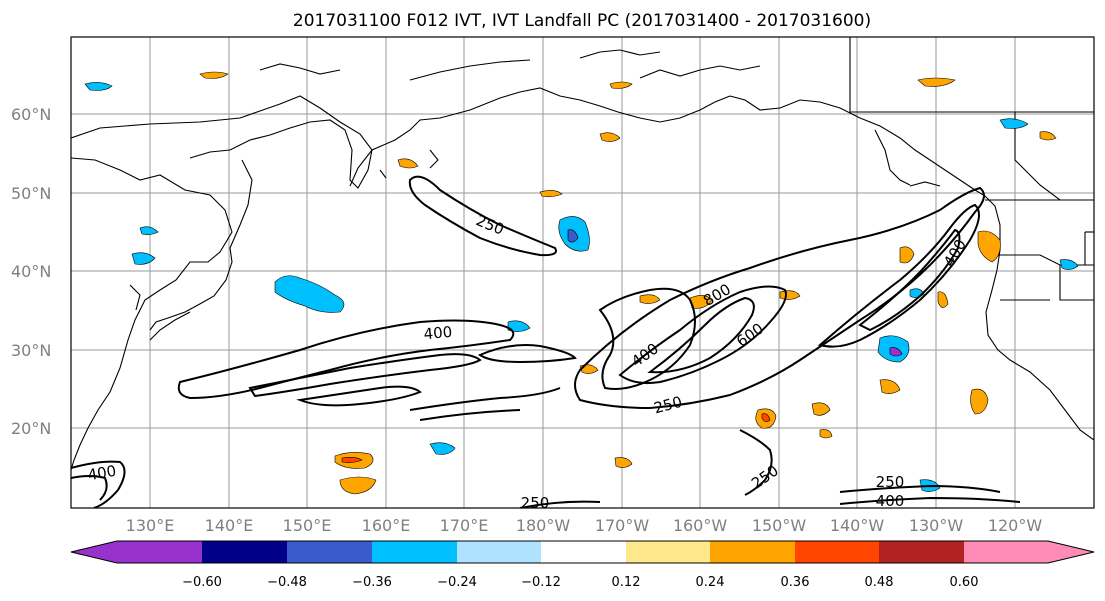 Image resolution: width=1105 pixels, height=601 pixels. Describe the element at coordinates (31, 114) in the screenshot. I see `lat-label-60n: 60°N` at that location.